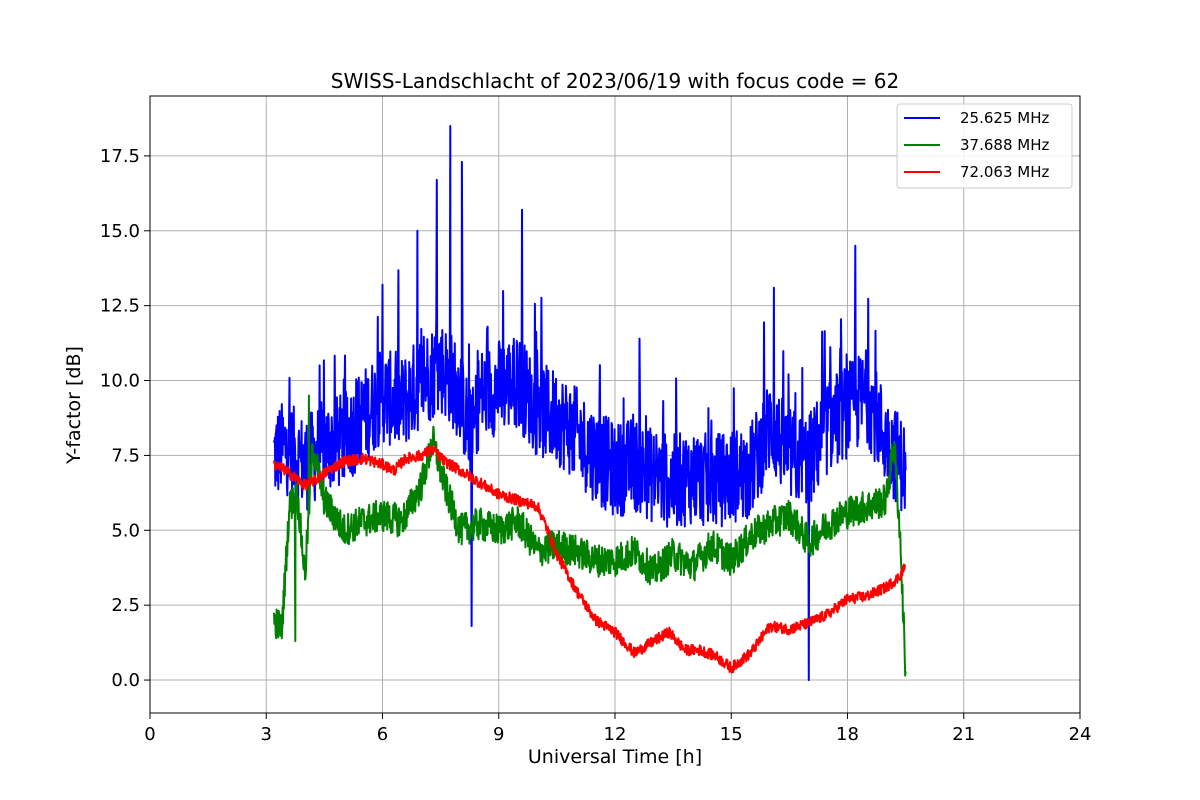 Image resolution: width=1200 pixels, height=800 pixels. I want to click on y-tick-label: 17.5, so click(120, 156).